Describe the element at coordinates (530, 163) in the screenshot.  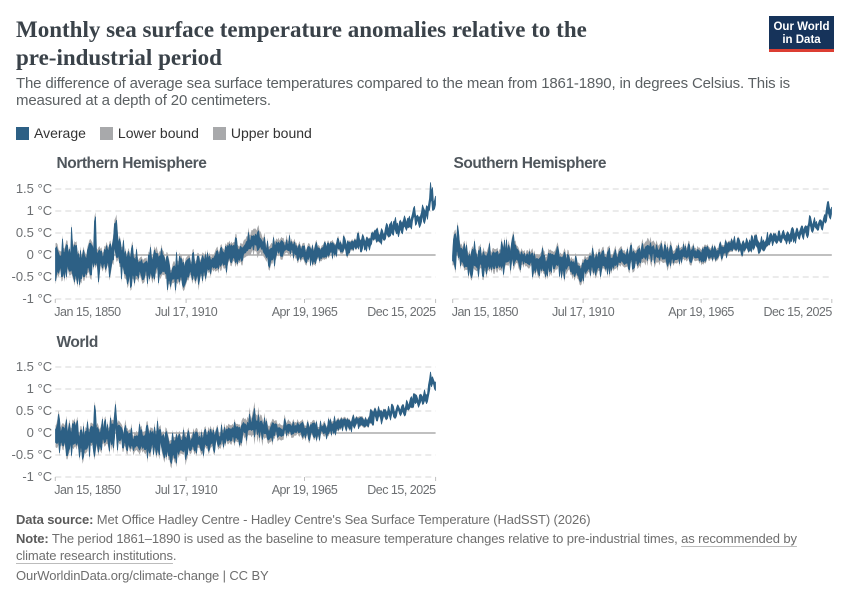
I see `svg-text: Southern Hemisphere` at that location.